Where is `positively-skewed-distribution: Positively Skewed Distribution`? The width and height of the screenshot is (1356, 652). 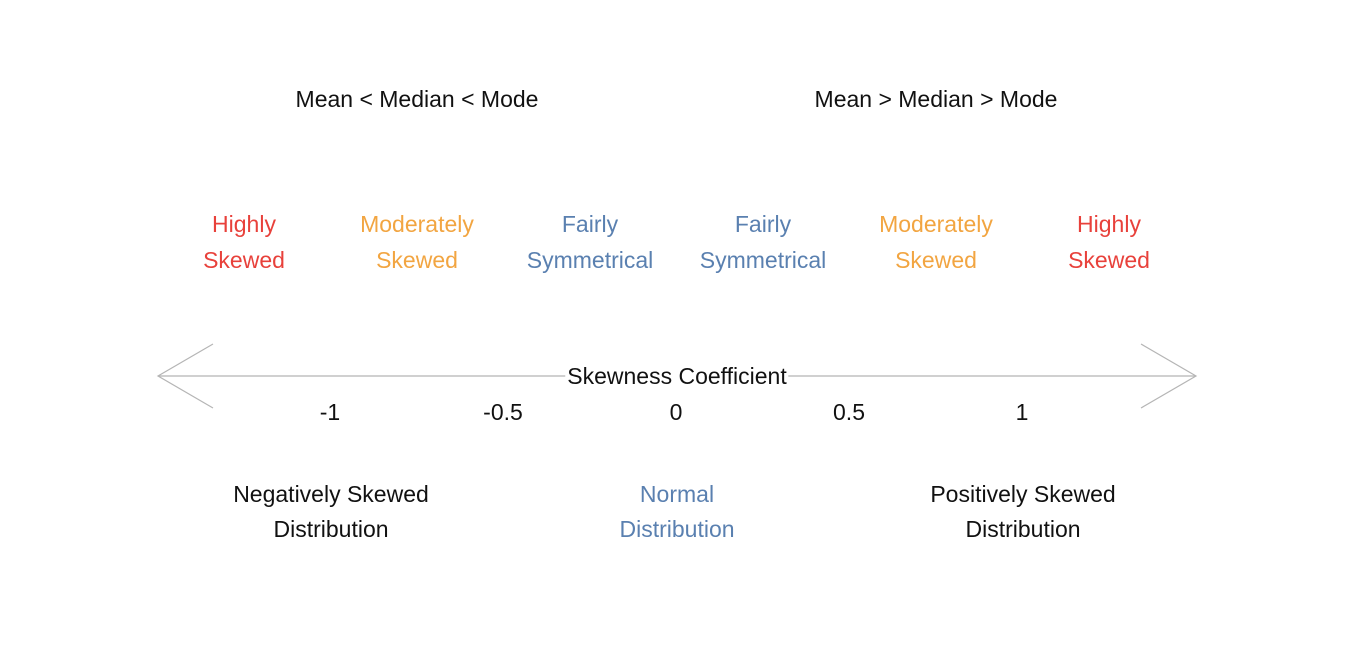 positively-skewed-distribution: Positively Skewed Distribution is located at coordinates (1022, 512).